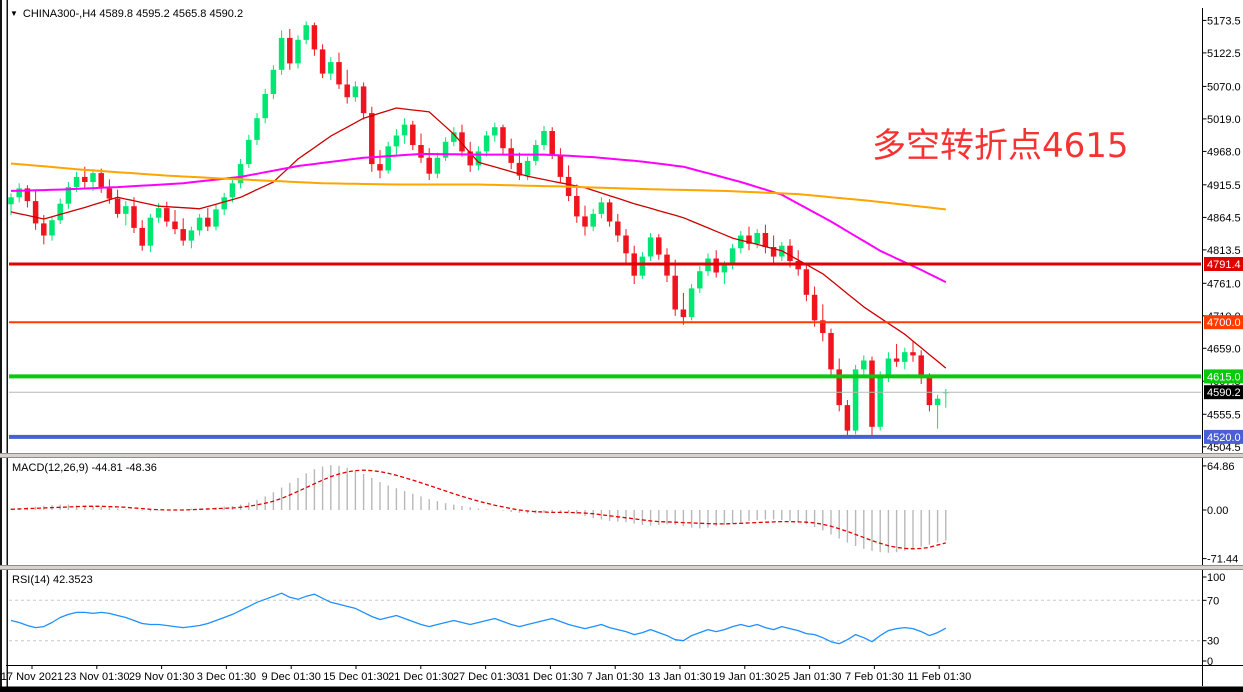 The width and height of the screenshot is (1243, 692). Describe the element at coordinates (52, 580) in the screenshot. I see `rsi-indicator-label: RSI(14) 42.3523` at that location.